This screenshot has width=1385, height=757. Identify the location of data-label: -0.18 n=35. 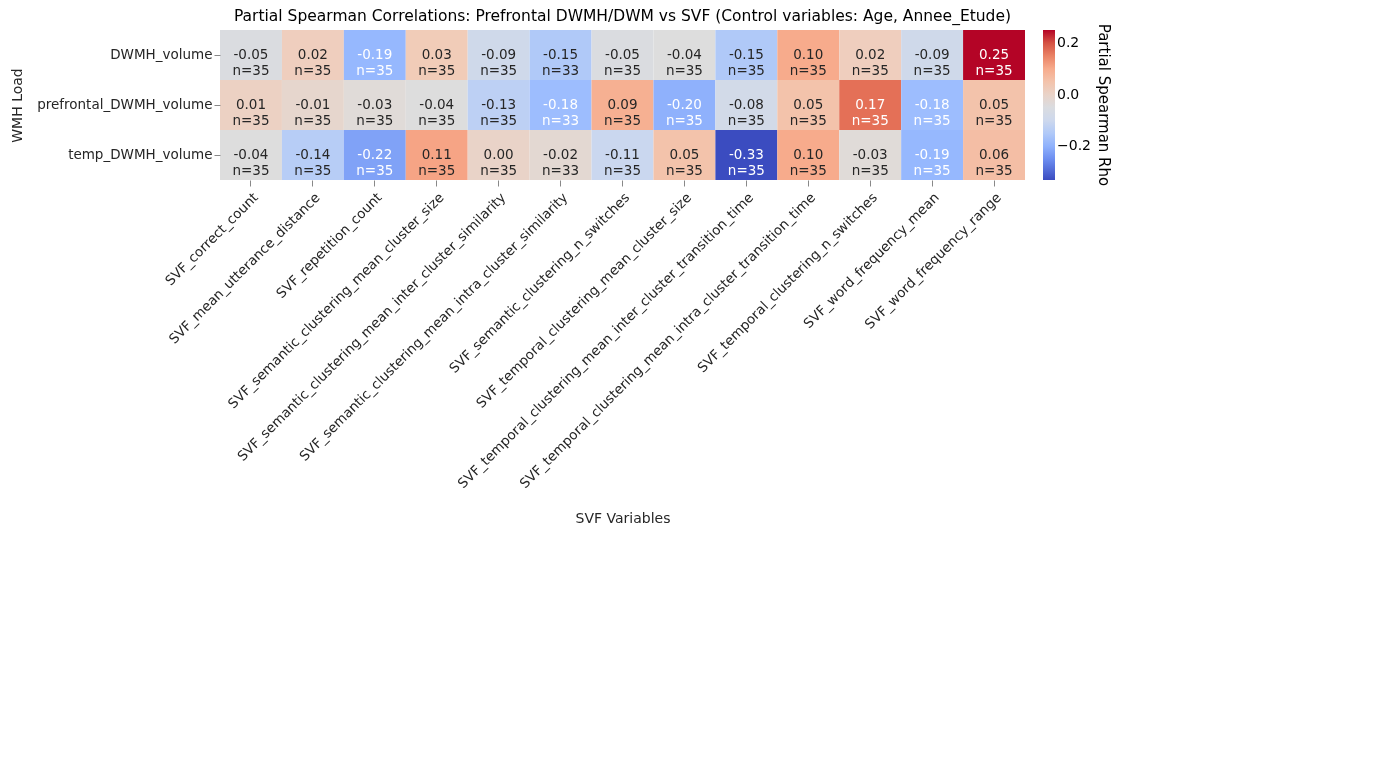
(932, 112).